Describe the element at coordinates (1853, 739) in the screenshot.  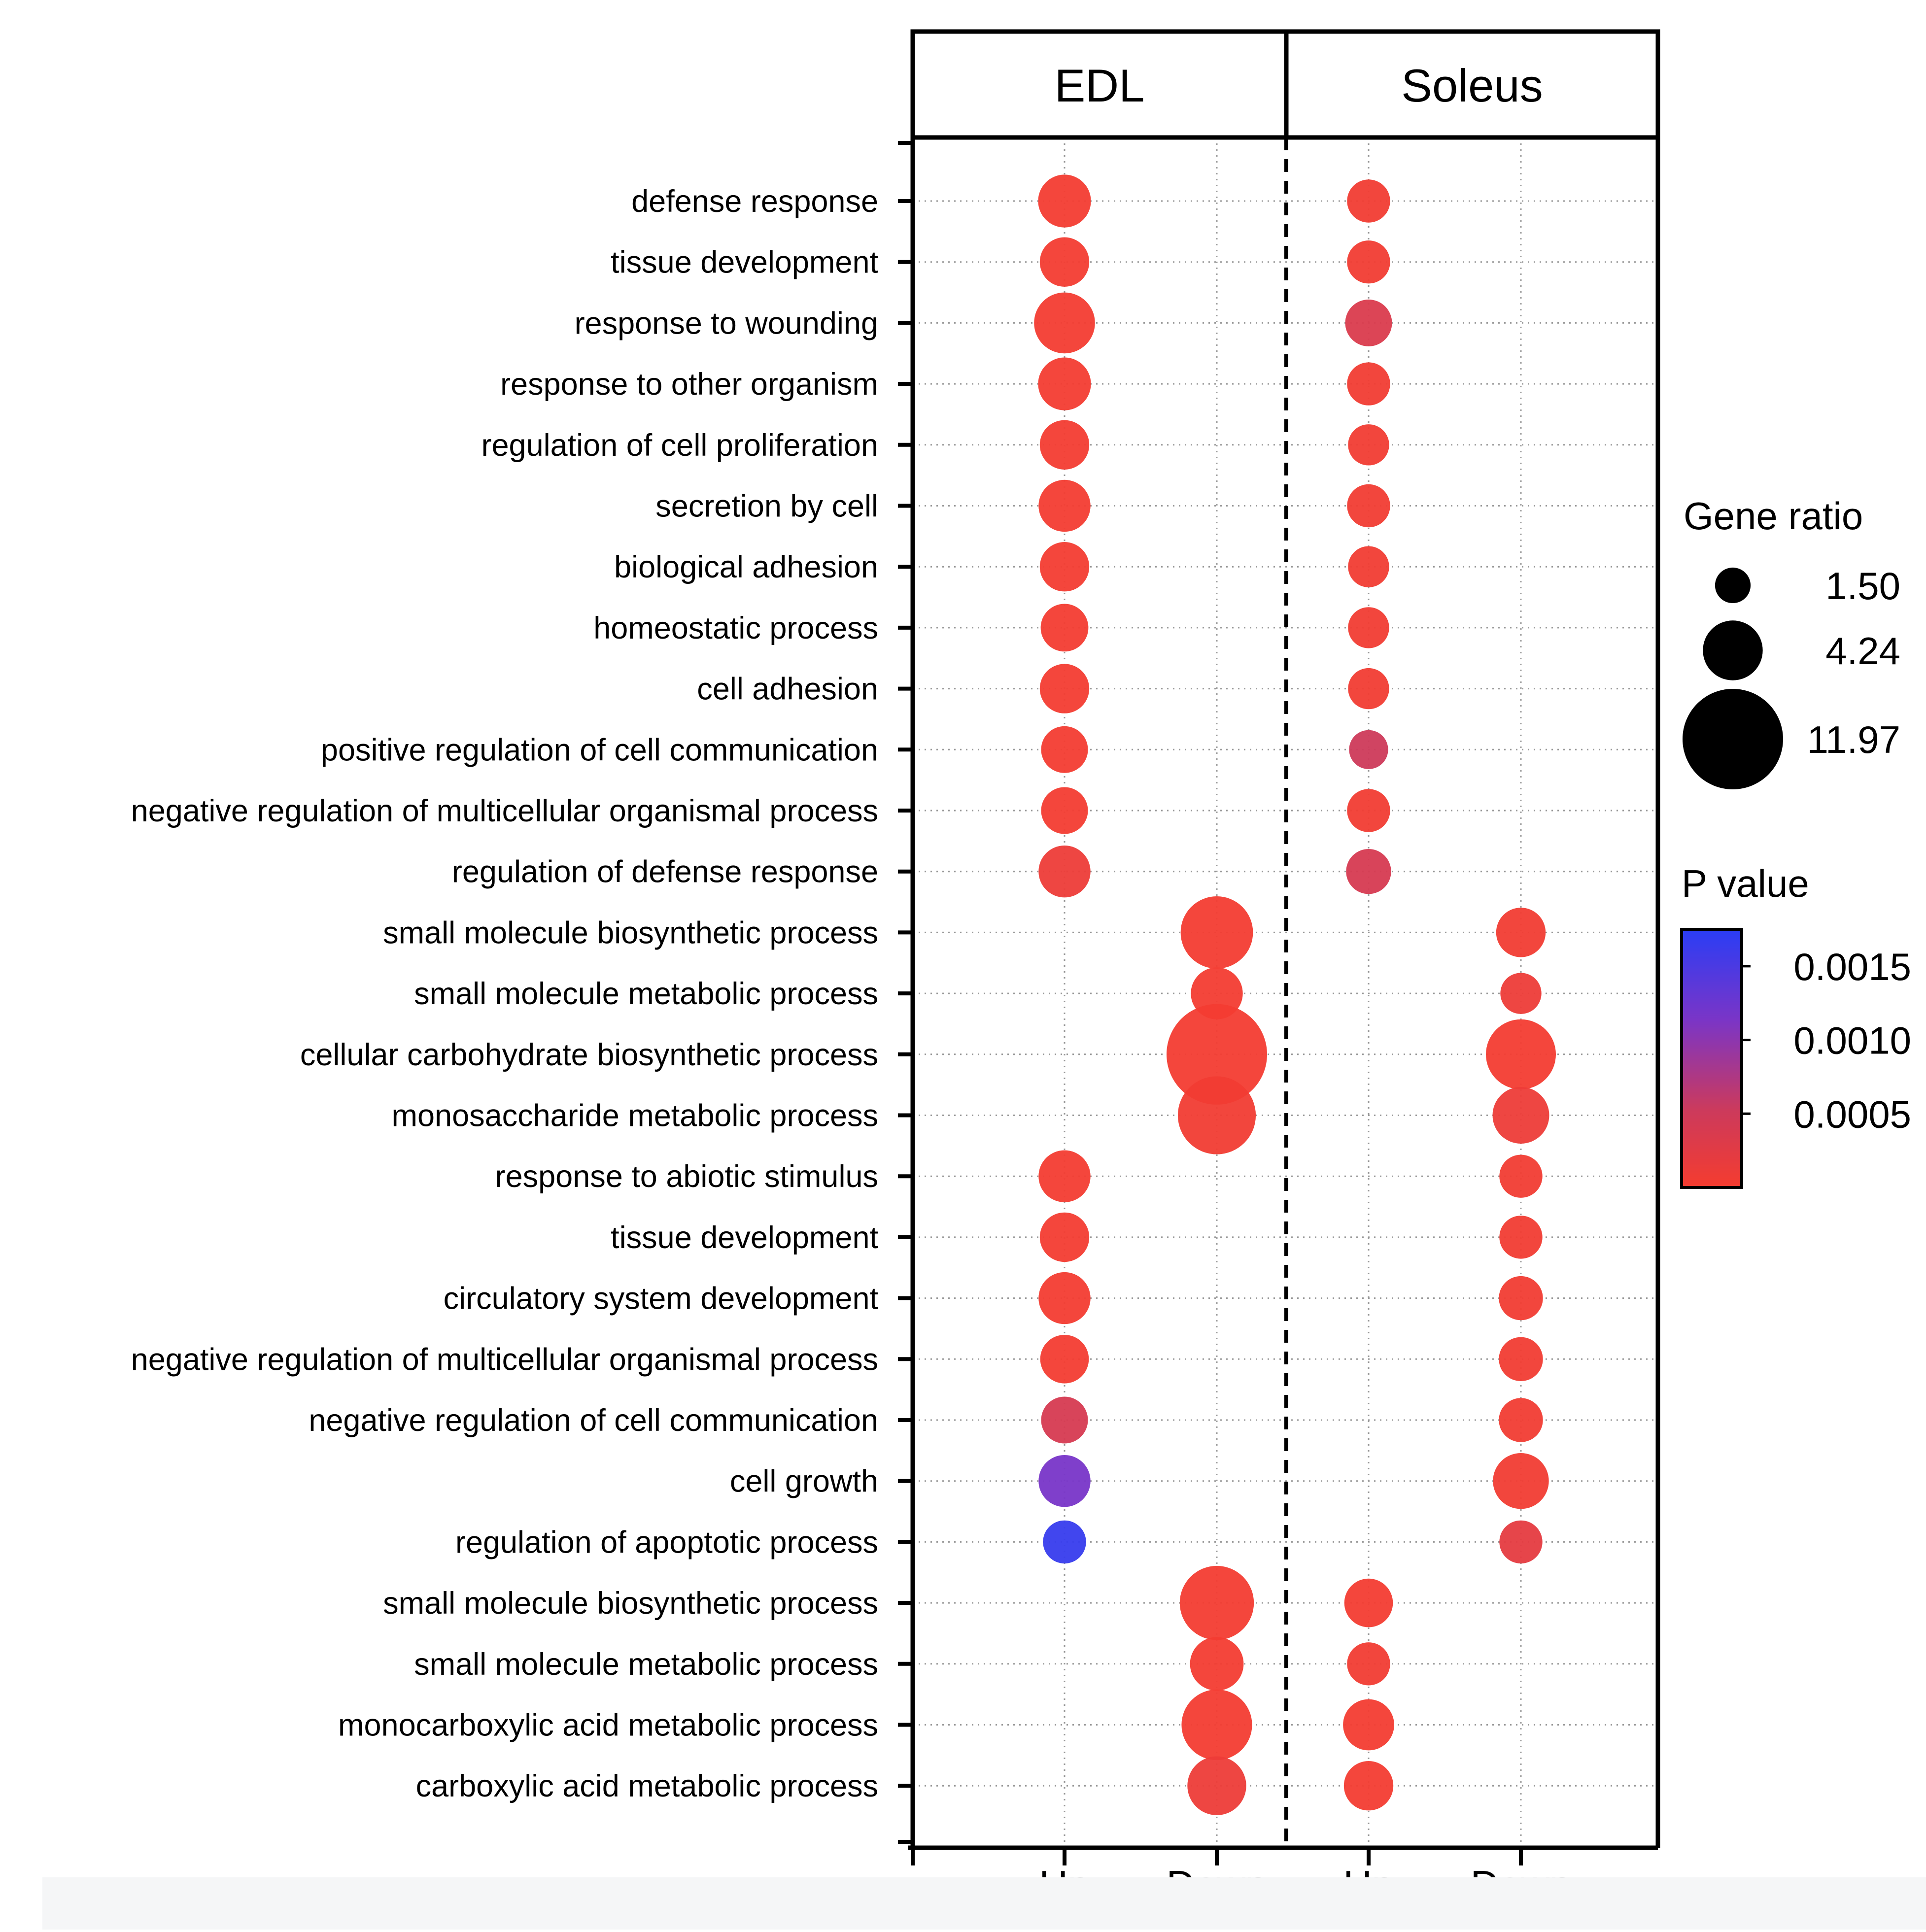
I see `legend-size-label: 11.97` at that location.